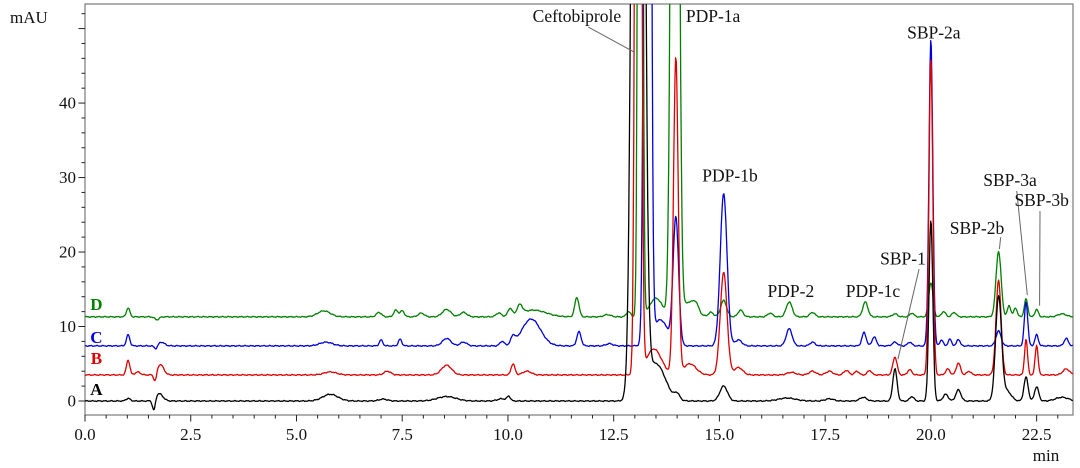  Describe the element at coordinates (614, 434) in the screenshot. I see `x-axis-tick-label: 12.5` at that location.